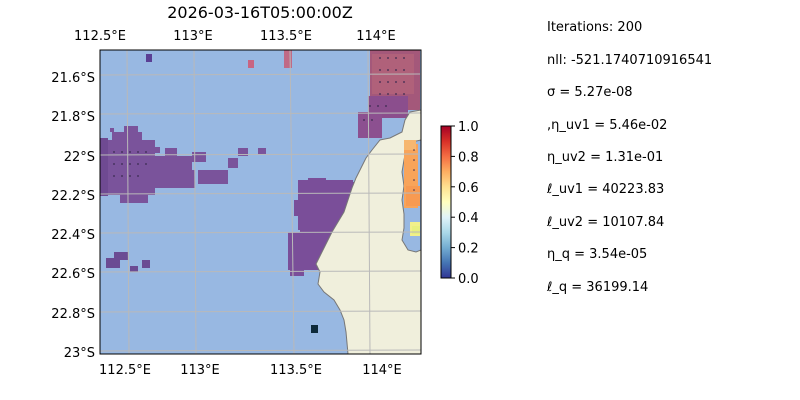  What do you see at coordinates (605, 157) in the screenshot?
I see `param-eta-uv2: η_uv2 = 1.31e-01` at bounding box center [605, 157].